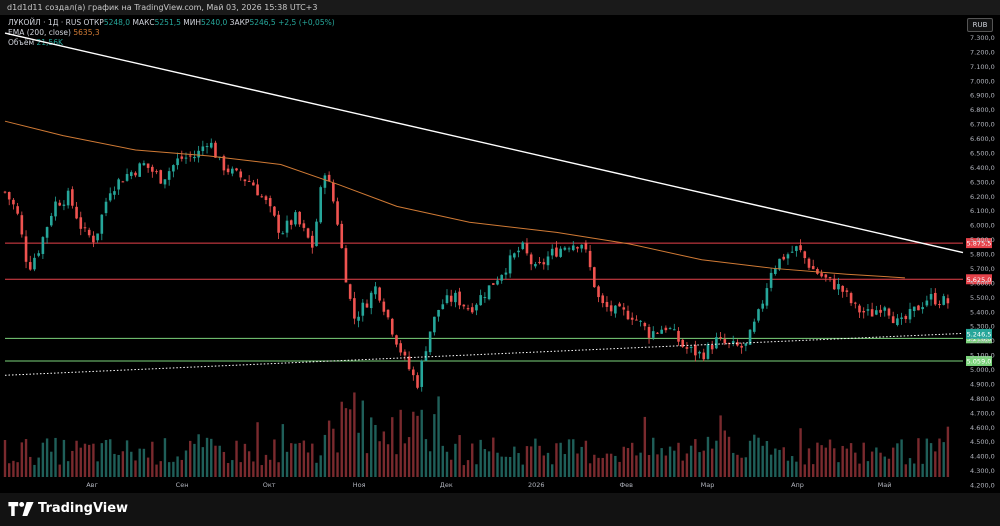  I want to click on legend-symbol: ЛУКОЙЛ · 1Д · RUS, so click(45, 22).